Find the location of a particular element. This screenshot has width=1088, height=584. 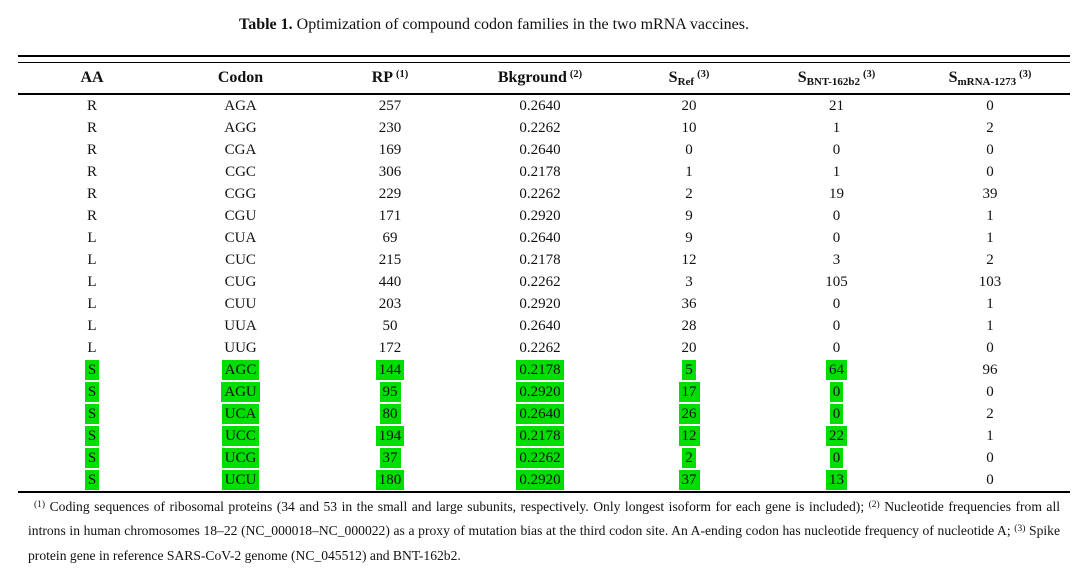

cell-value: 95 is located at coordinates (390, 392).